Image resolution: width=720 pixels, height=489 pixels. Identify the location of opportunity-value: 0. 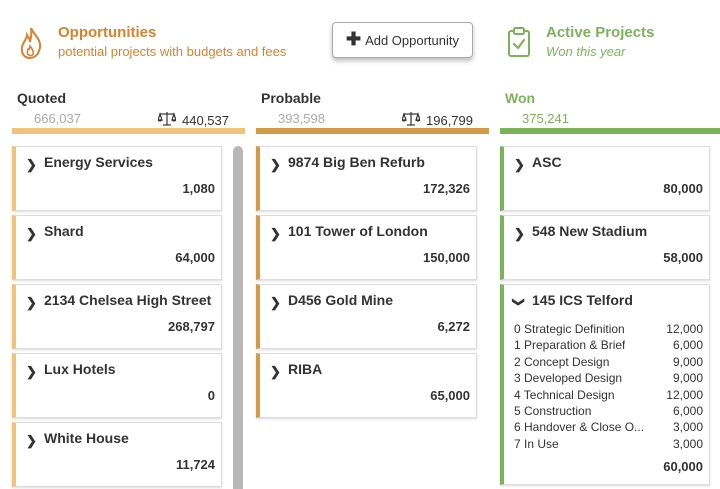
(211, 395).